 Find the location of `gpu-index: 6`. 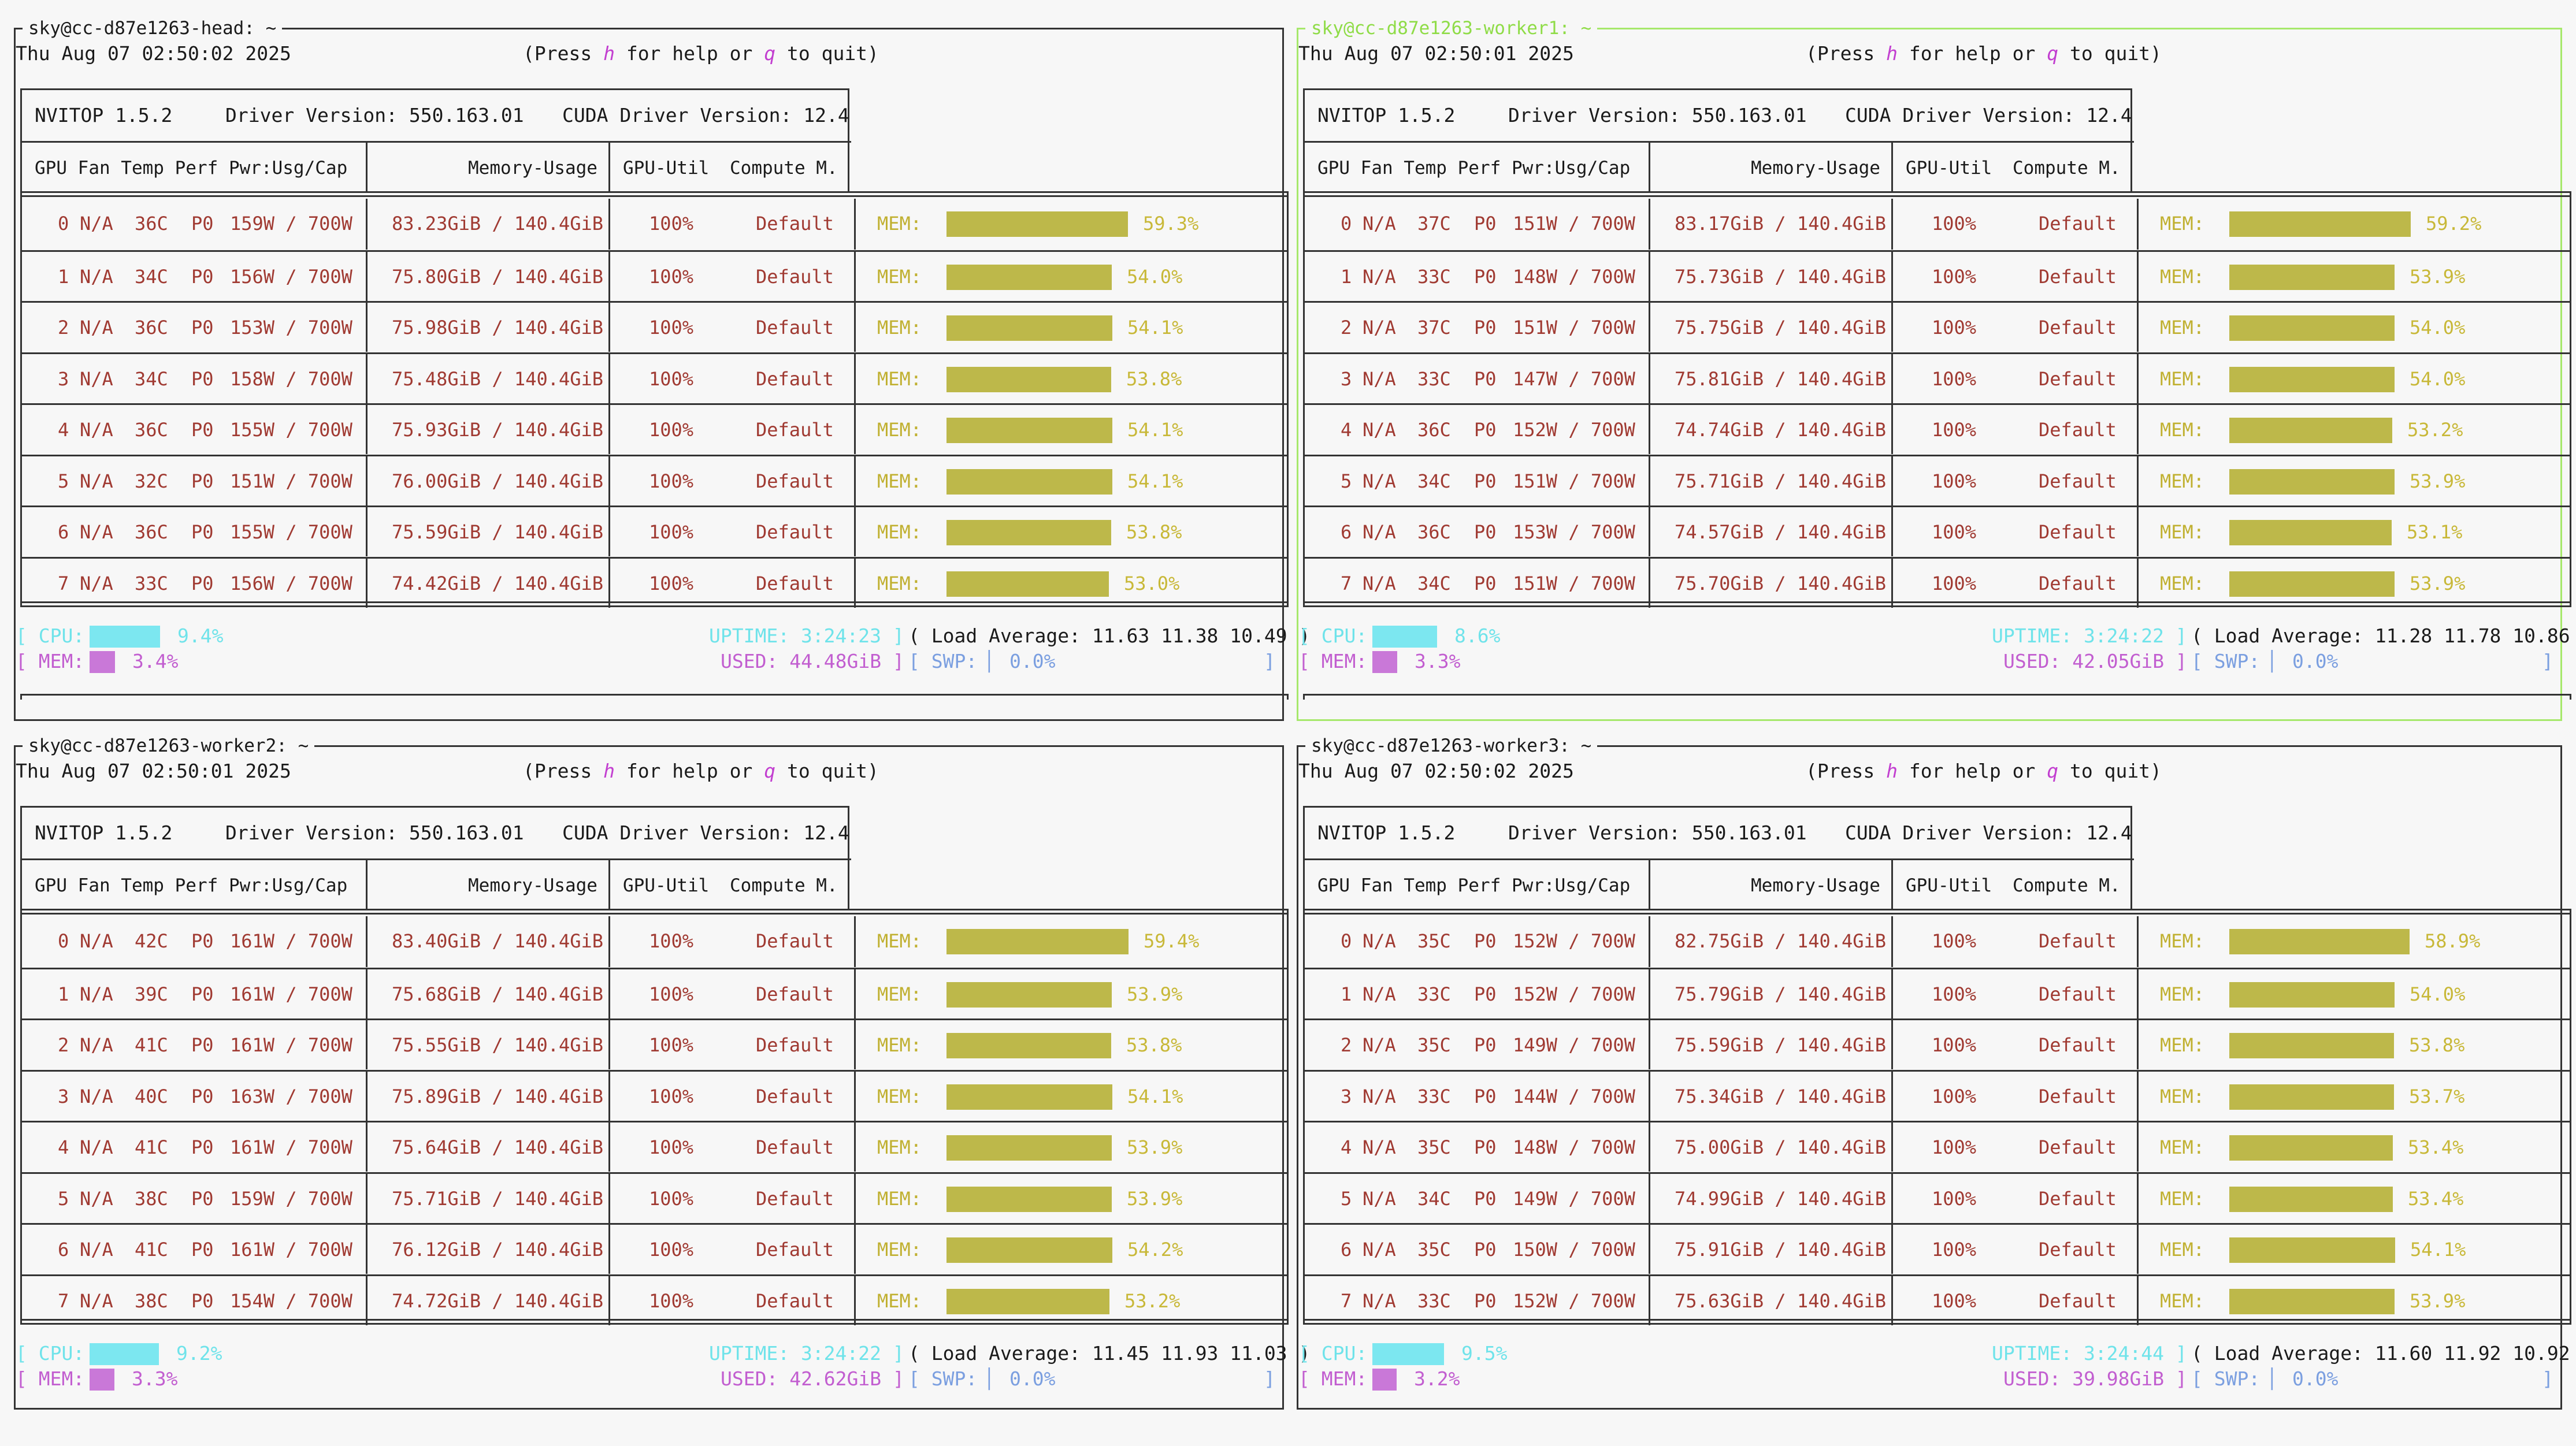

gpu-index: 6 is located at coordinates (64, 1250).